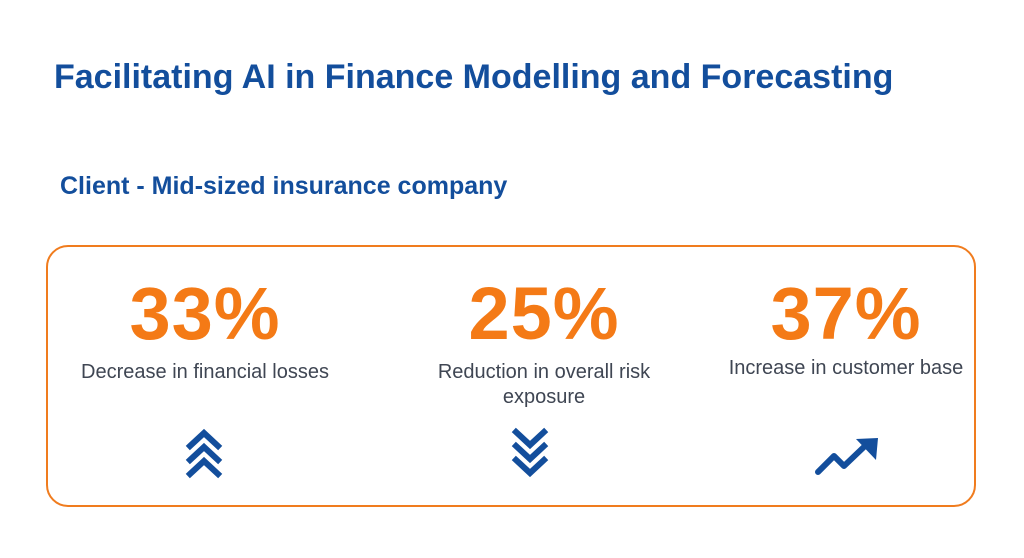  What do you see at coordinates (847, 457) in the screenshot?
I see `trend-up-icon` at bounding box center [847, 457].